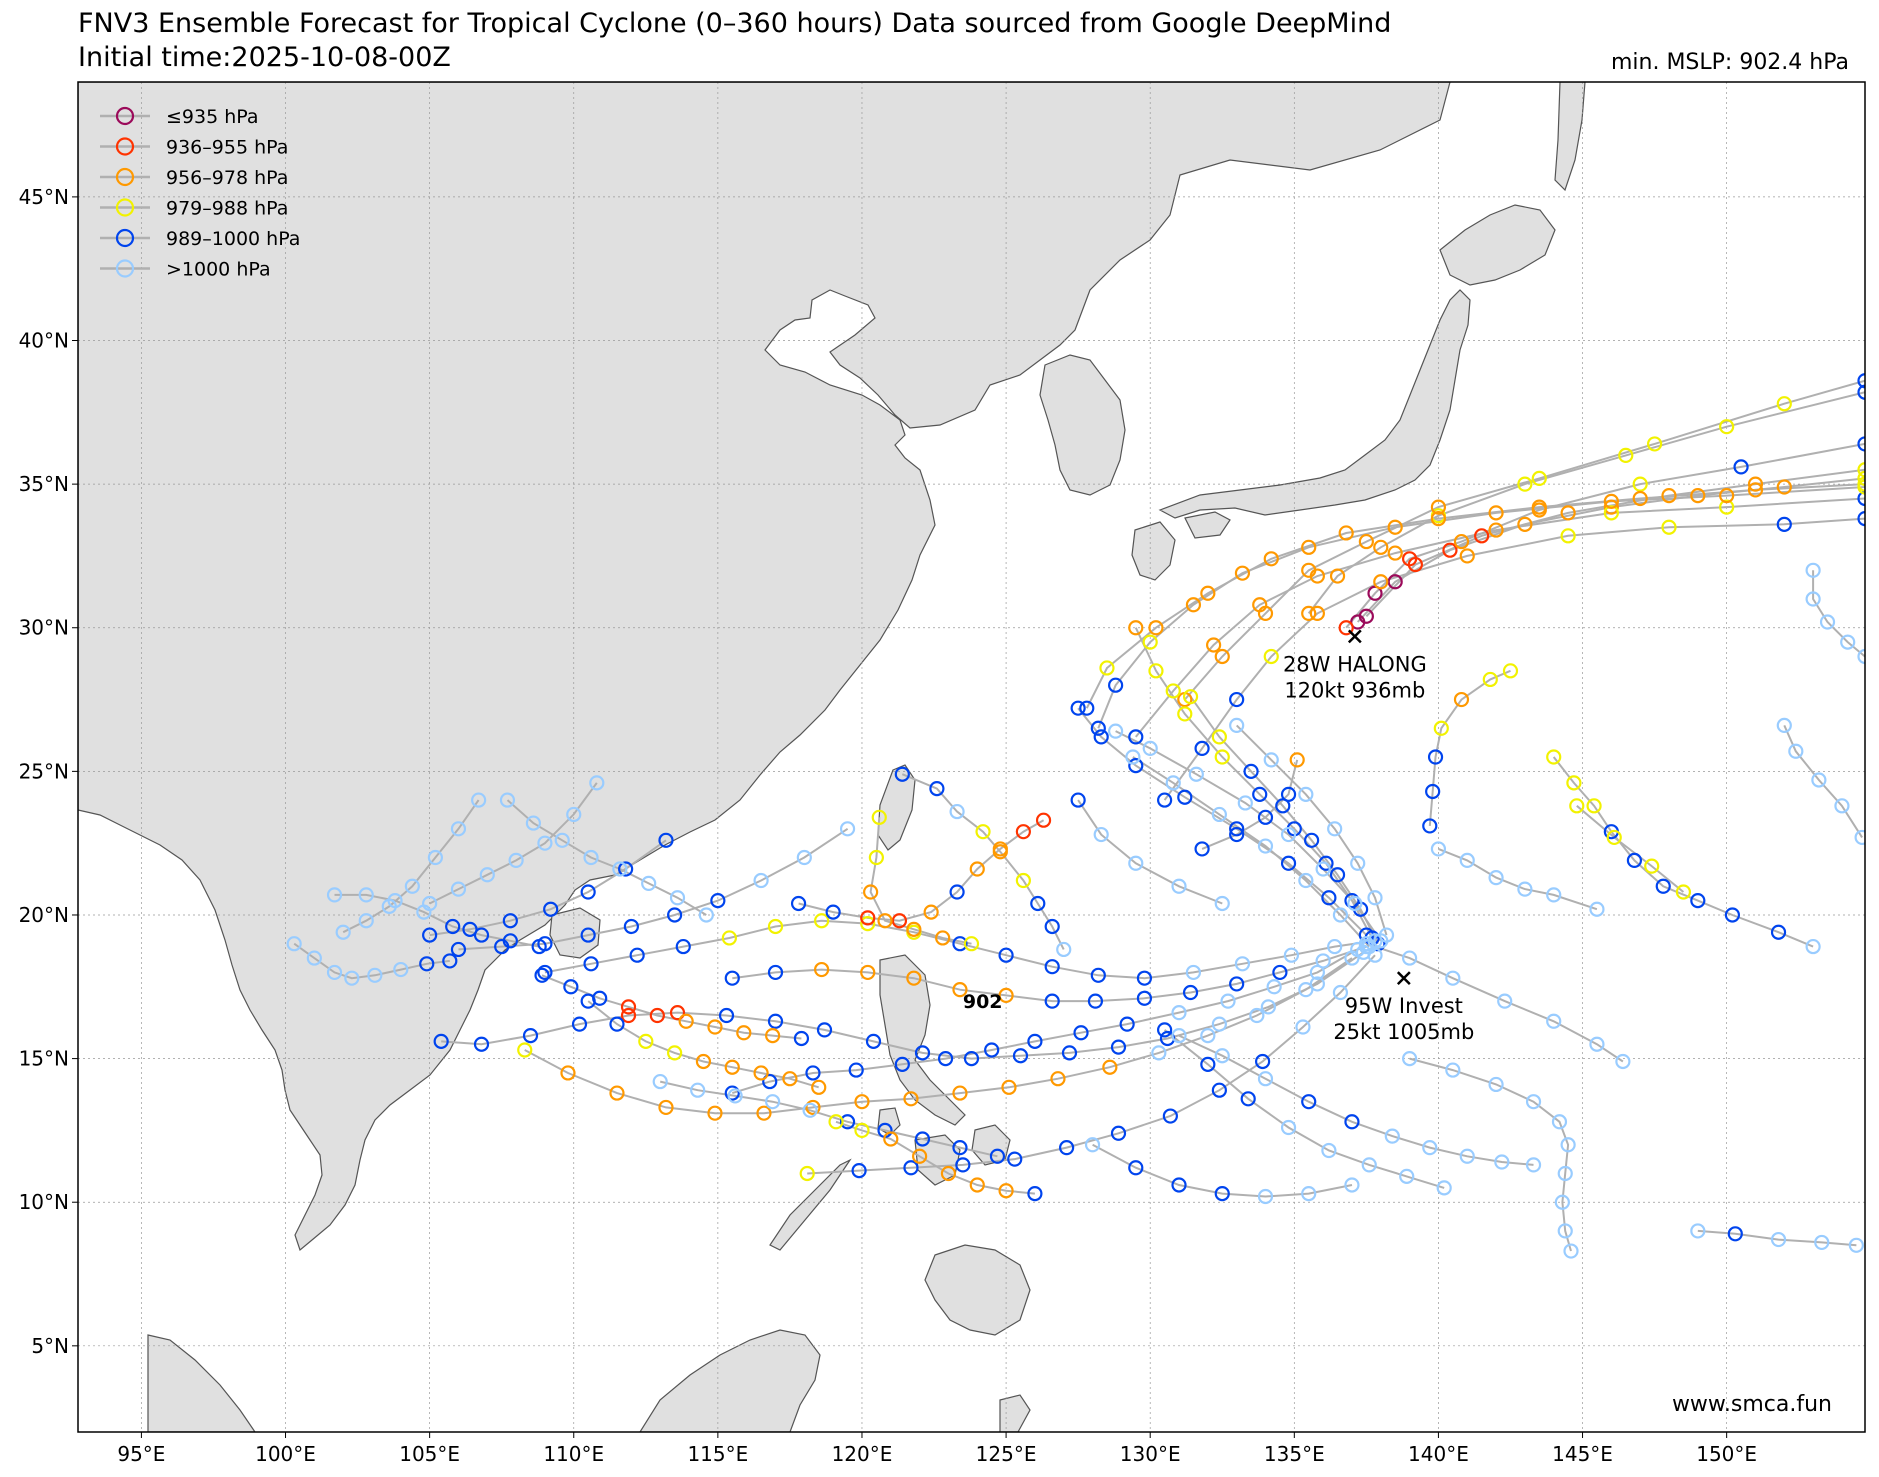 Image resolution: width=1879 pixels, height=1477 pixels. I want to click on lon-tick-label: 125°E, so click(1006, 1454).